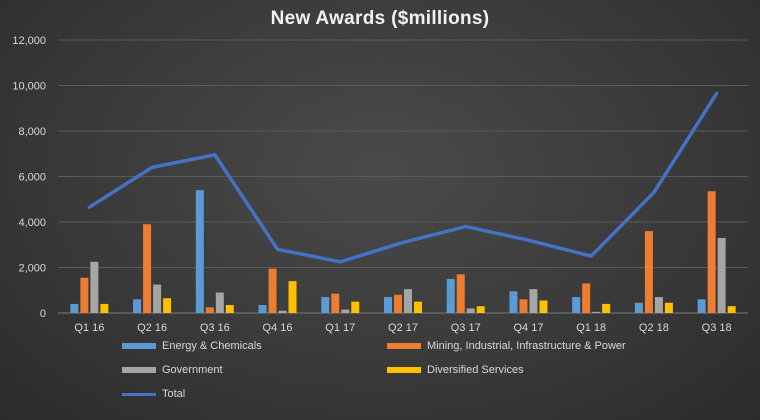 This screenshot has width=760, height=420. I want to click on y-tick-label: 2,000, so click(32, 269).